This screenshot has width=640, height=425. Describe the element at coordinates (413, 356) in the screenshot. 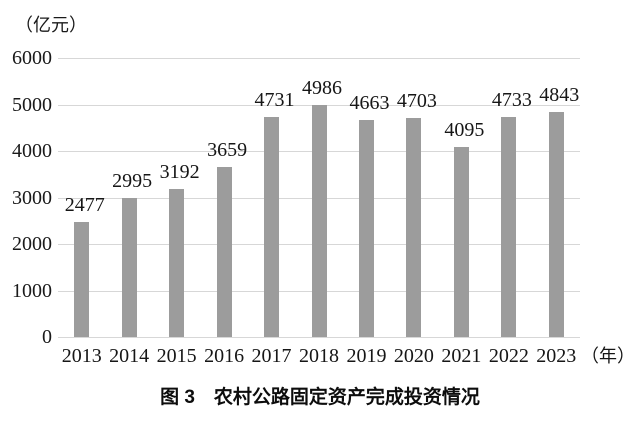

I see `x-tick-label: 2020` at that location.